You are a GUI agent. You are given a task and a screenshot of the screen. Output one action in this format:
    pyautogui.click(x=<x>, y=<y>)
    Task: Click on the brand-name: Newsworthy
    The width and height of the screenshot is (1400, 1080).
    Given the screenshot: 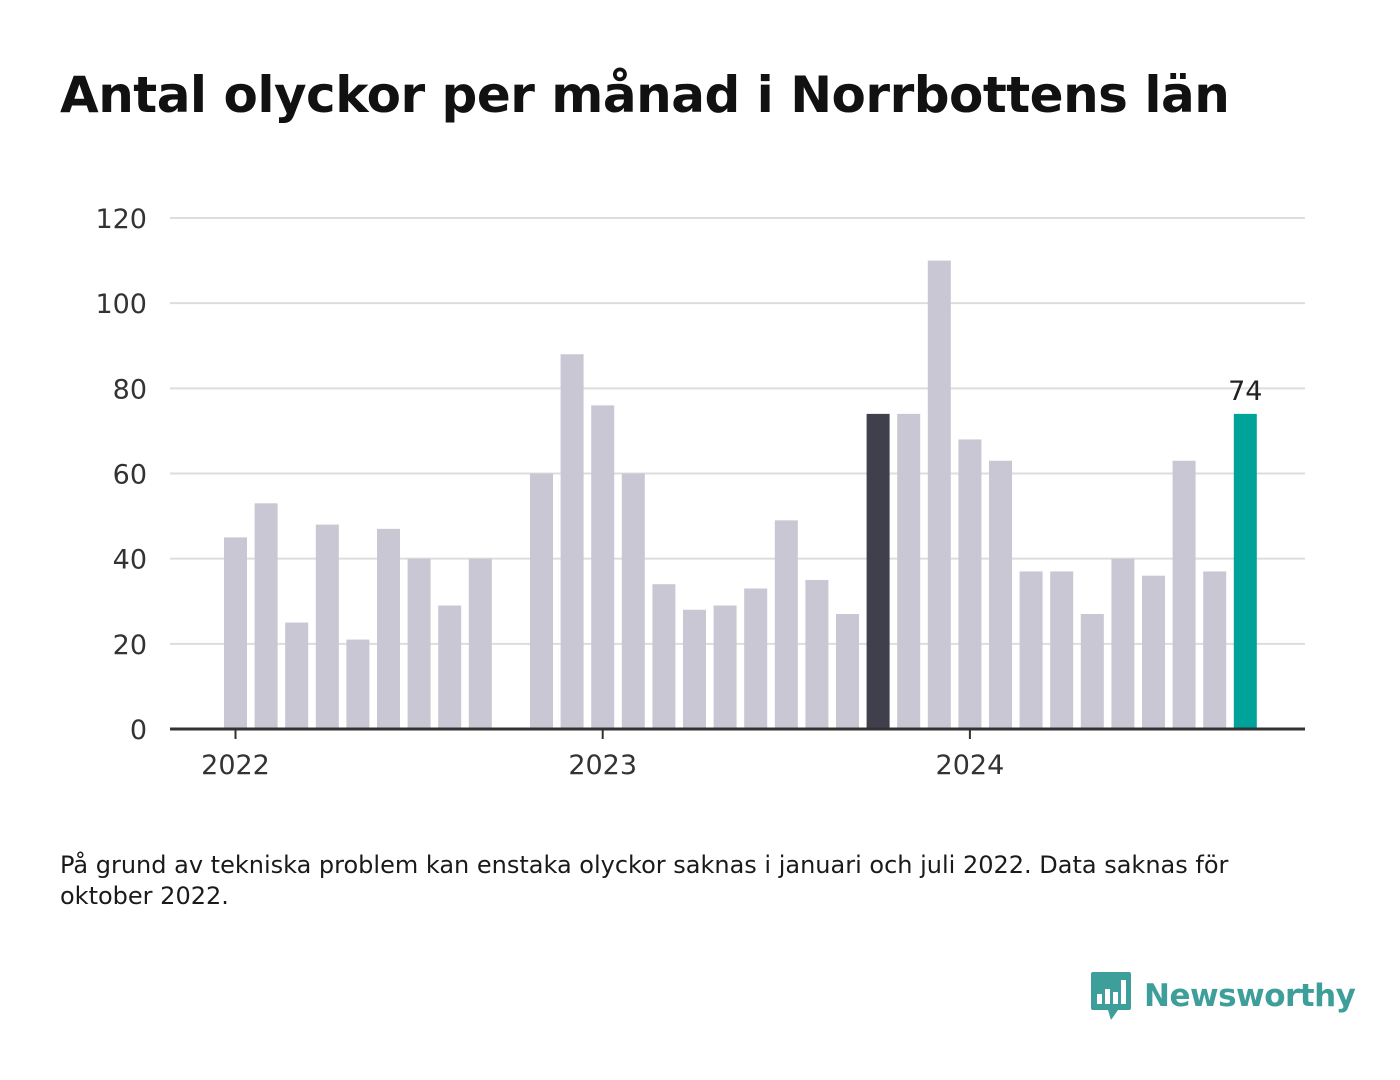 What is the action you would take?
    pyautogui.click(x=1250, y=996)
    